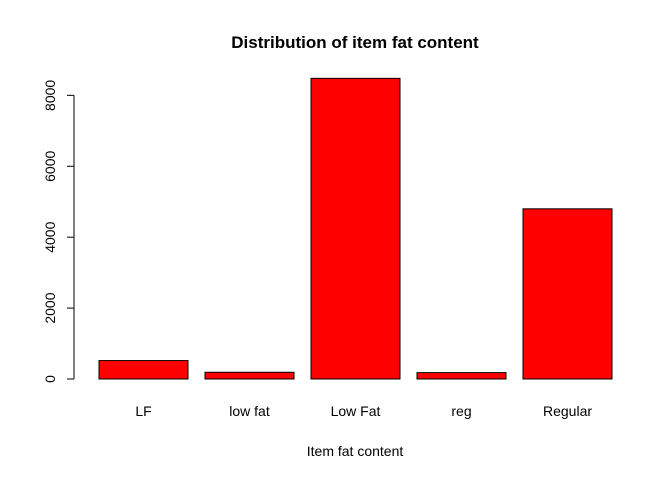 This screenshot has width=672, height=480. What do you see at coordinates (50, 307) in the screenshot?
I see `y-tick-label: 2000` at bounding box center [50, 307].